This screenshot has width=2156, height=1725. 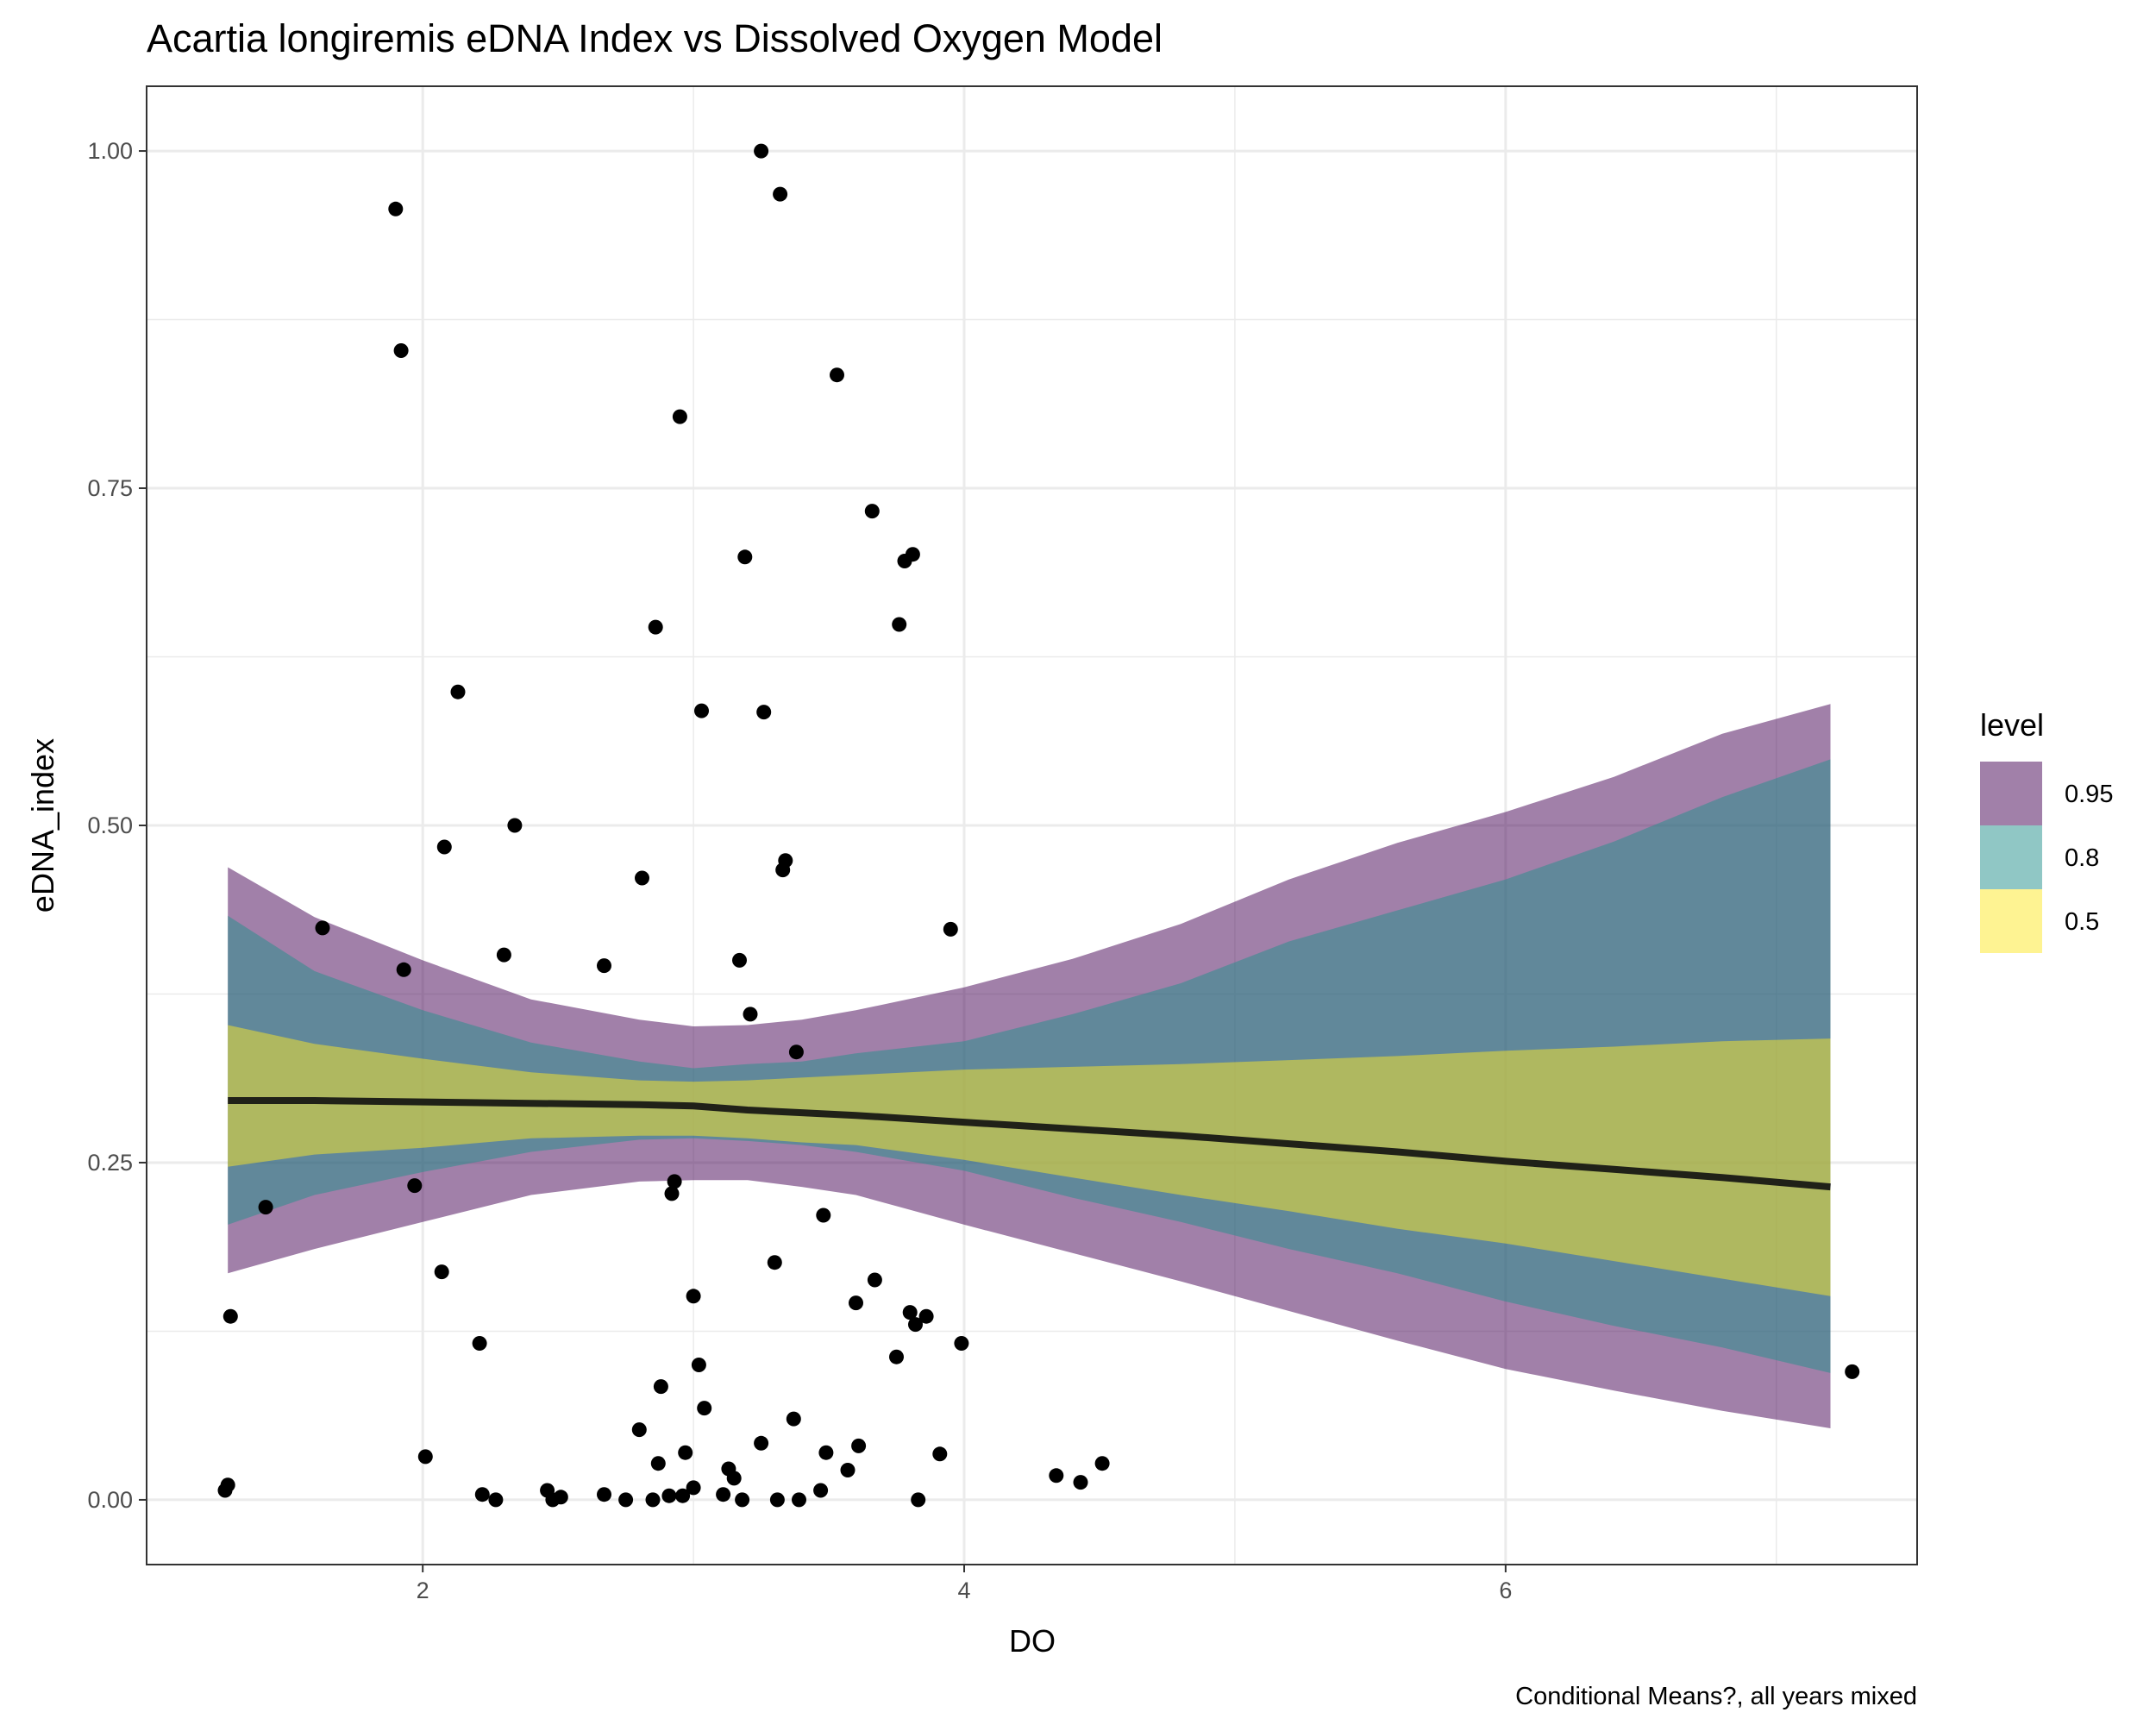 I want to click on y-axis-ticks: 0.00 0.25 0.50 0.75 1.00, so click(x=117, y=826).